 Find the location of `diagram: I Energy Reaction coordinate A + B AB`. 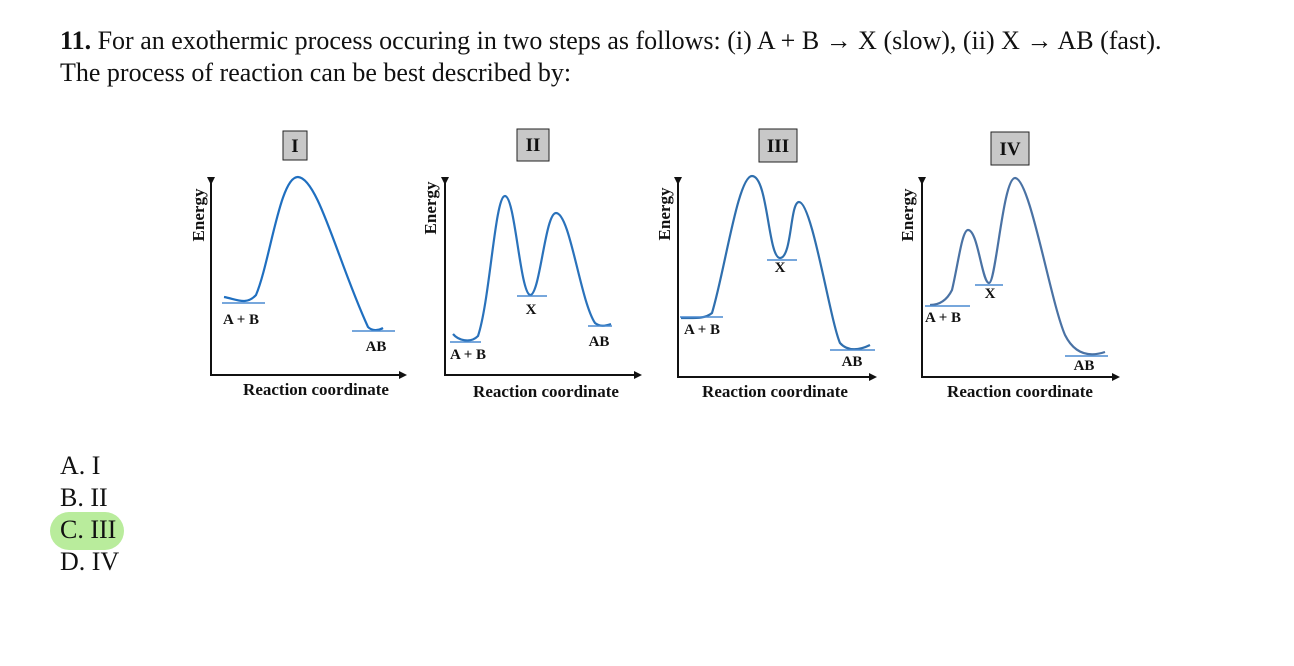

diagram: I Energy Reaction coordinate A + B AB is located at coordinates (298, 264).